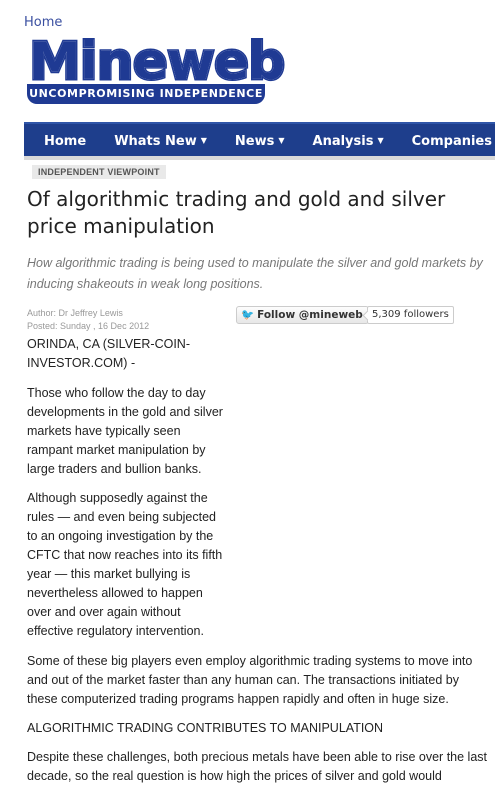 The width and height of the screenshot is (495, 789). Describe the element at coordinates (348, 141) in the screenshot. I see `nav-analysis: Analysis ▼` at that location.